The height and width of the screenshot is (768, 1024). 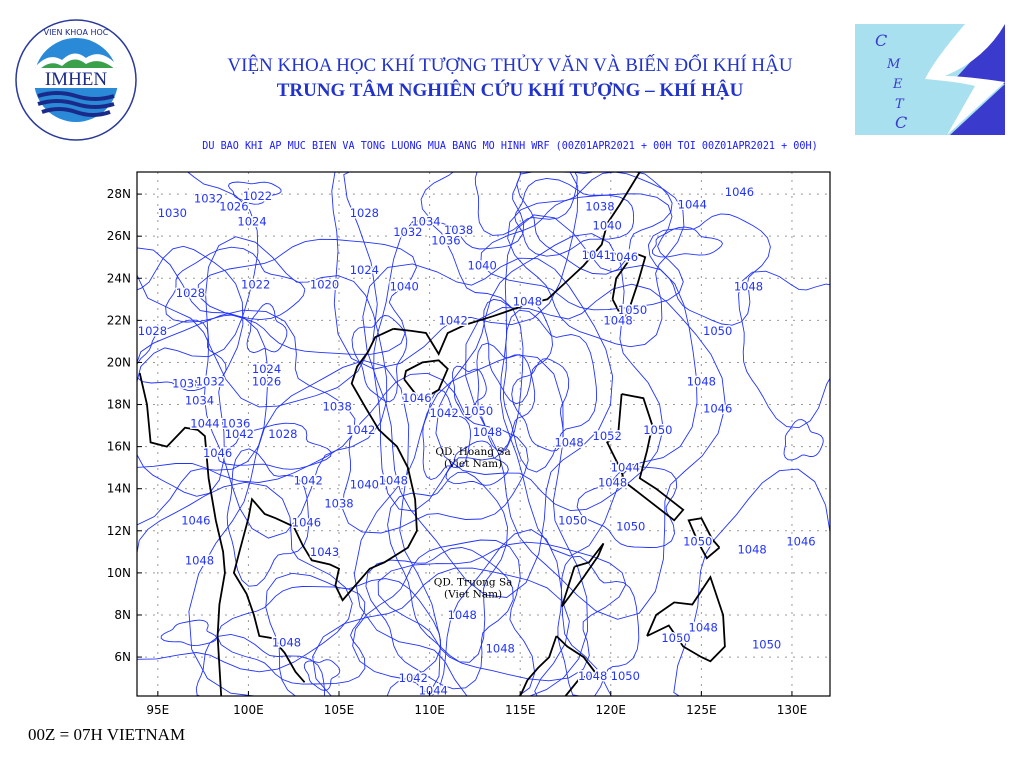 What do you see at coordinates (119, 362) in the screenshot?
I see `lat-tick-label: 20N` at bounding box center [119, 362].